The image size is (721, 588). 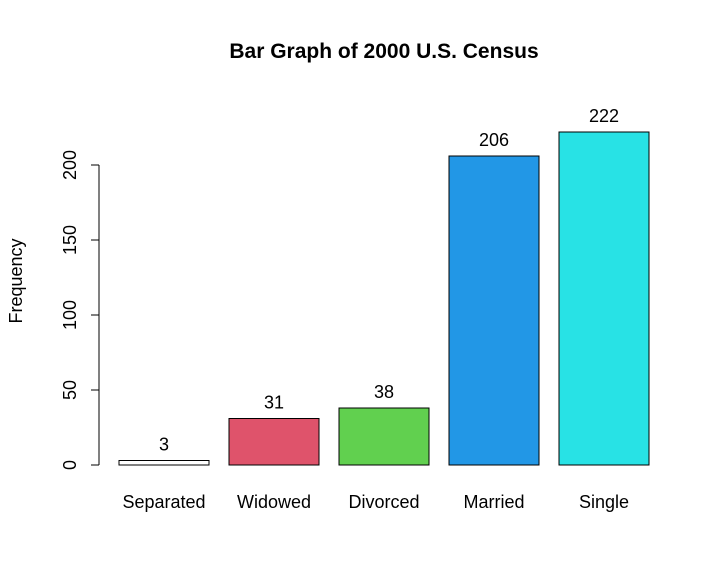 What do you see at coordinates (604, 502) in the screenshot?
I see `category-label: Single` at bounding box center [604, 502].